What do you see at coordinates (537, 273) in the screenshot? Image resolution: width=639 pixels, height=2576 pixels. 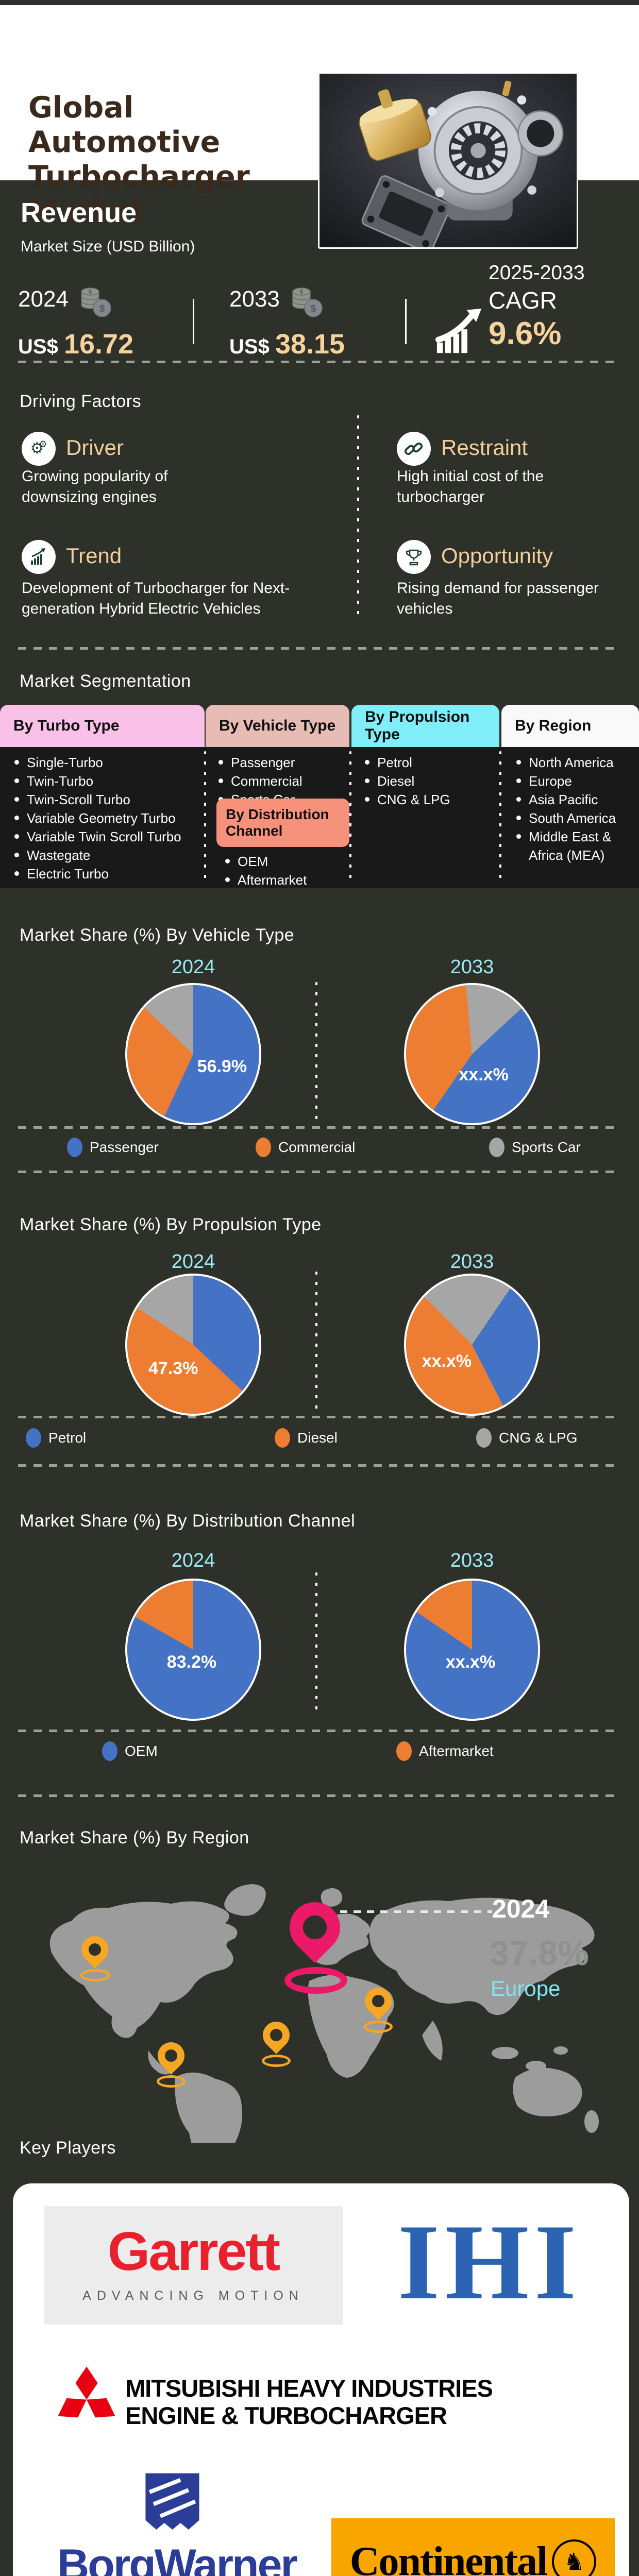 I see `cagr-period: 2025-2033` at bounding box center [537, 273].